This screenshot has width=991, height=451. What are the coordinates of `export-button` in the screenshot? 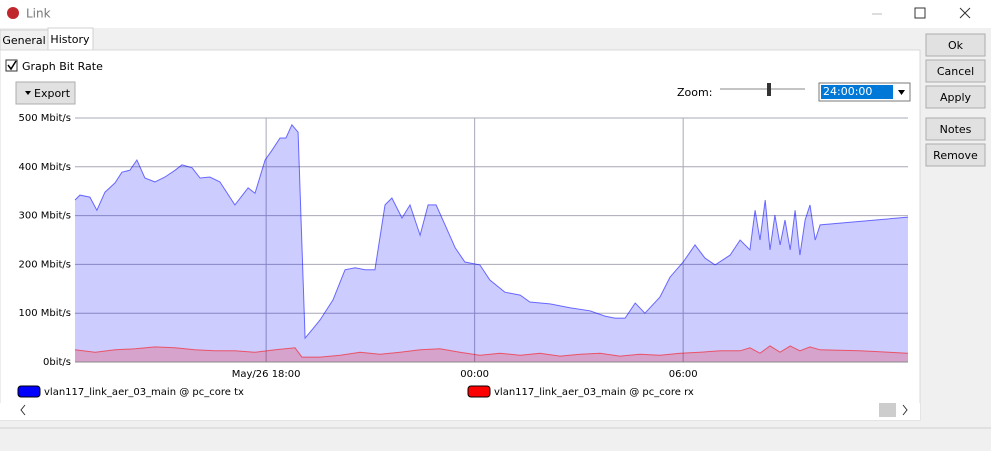 It's located at (45, 93).